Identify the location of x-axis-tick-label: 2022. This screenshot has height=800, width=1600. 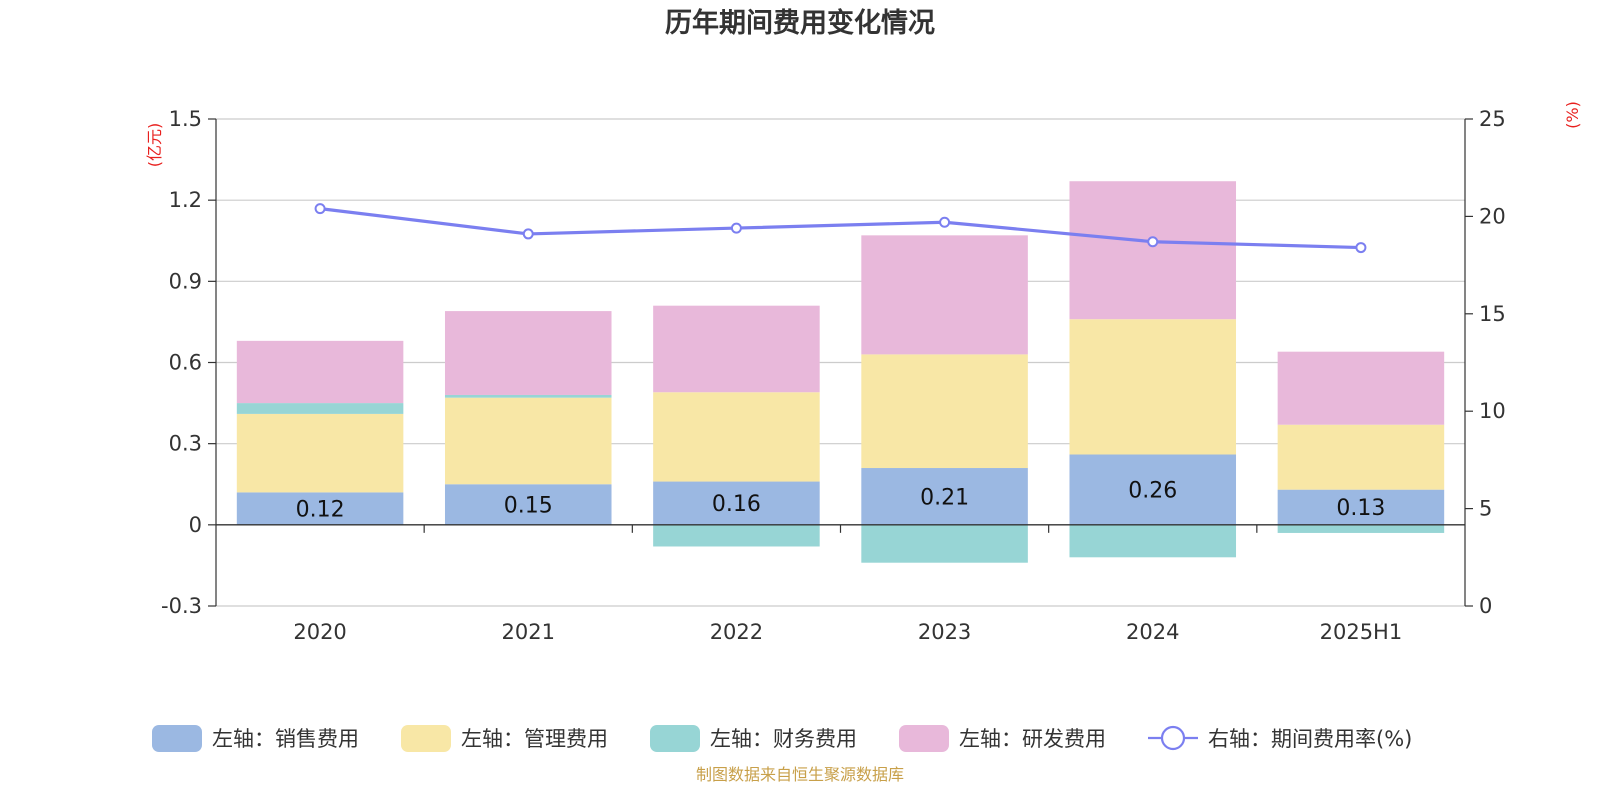
(736, 632).